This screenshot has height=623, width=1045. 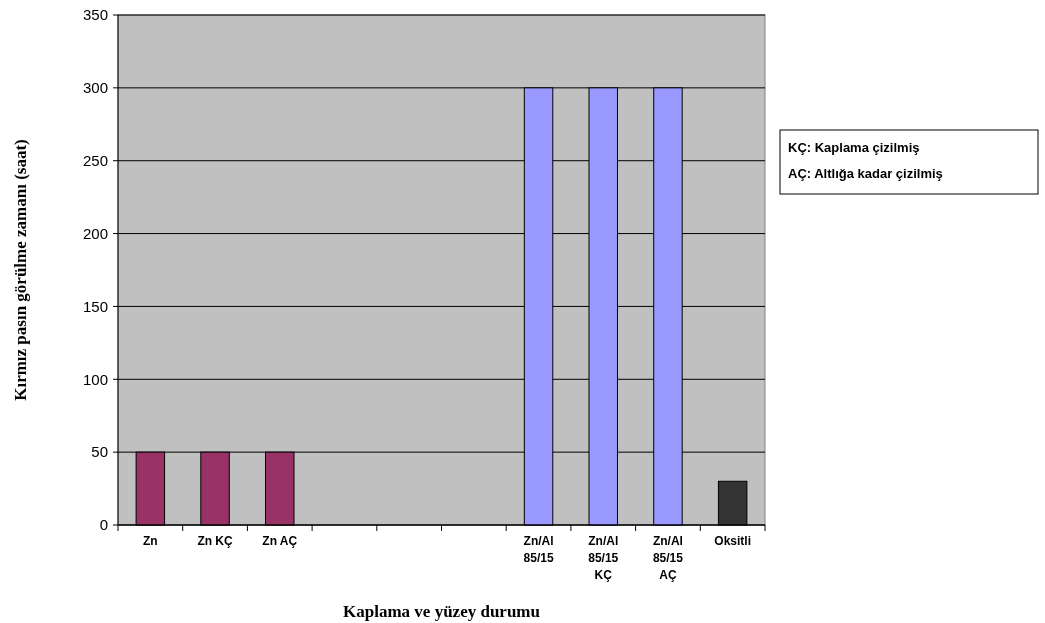 What do you see at coordinates (603, 558) in the screenshot?
I see `x-tick-label: Zn/Al 85/15 KÇ` at bounding box center [603, 558].